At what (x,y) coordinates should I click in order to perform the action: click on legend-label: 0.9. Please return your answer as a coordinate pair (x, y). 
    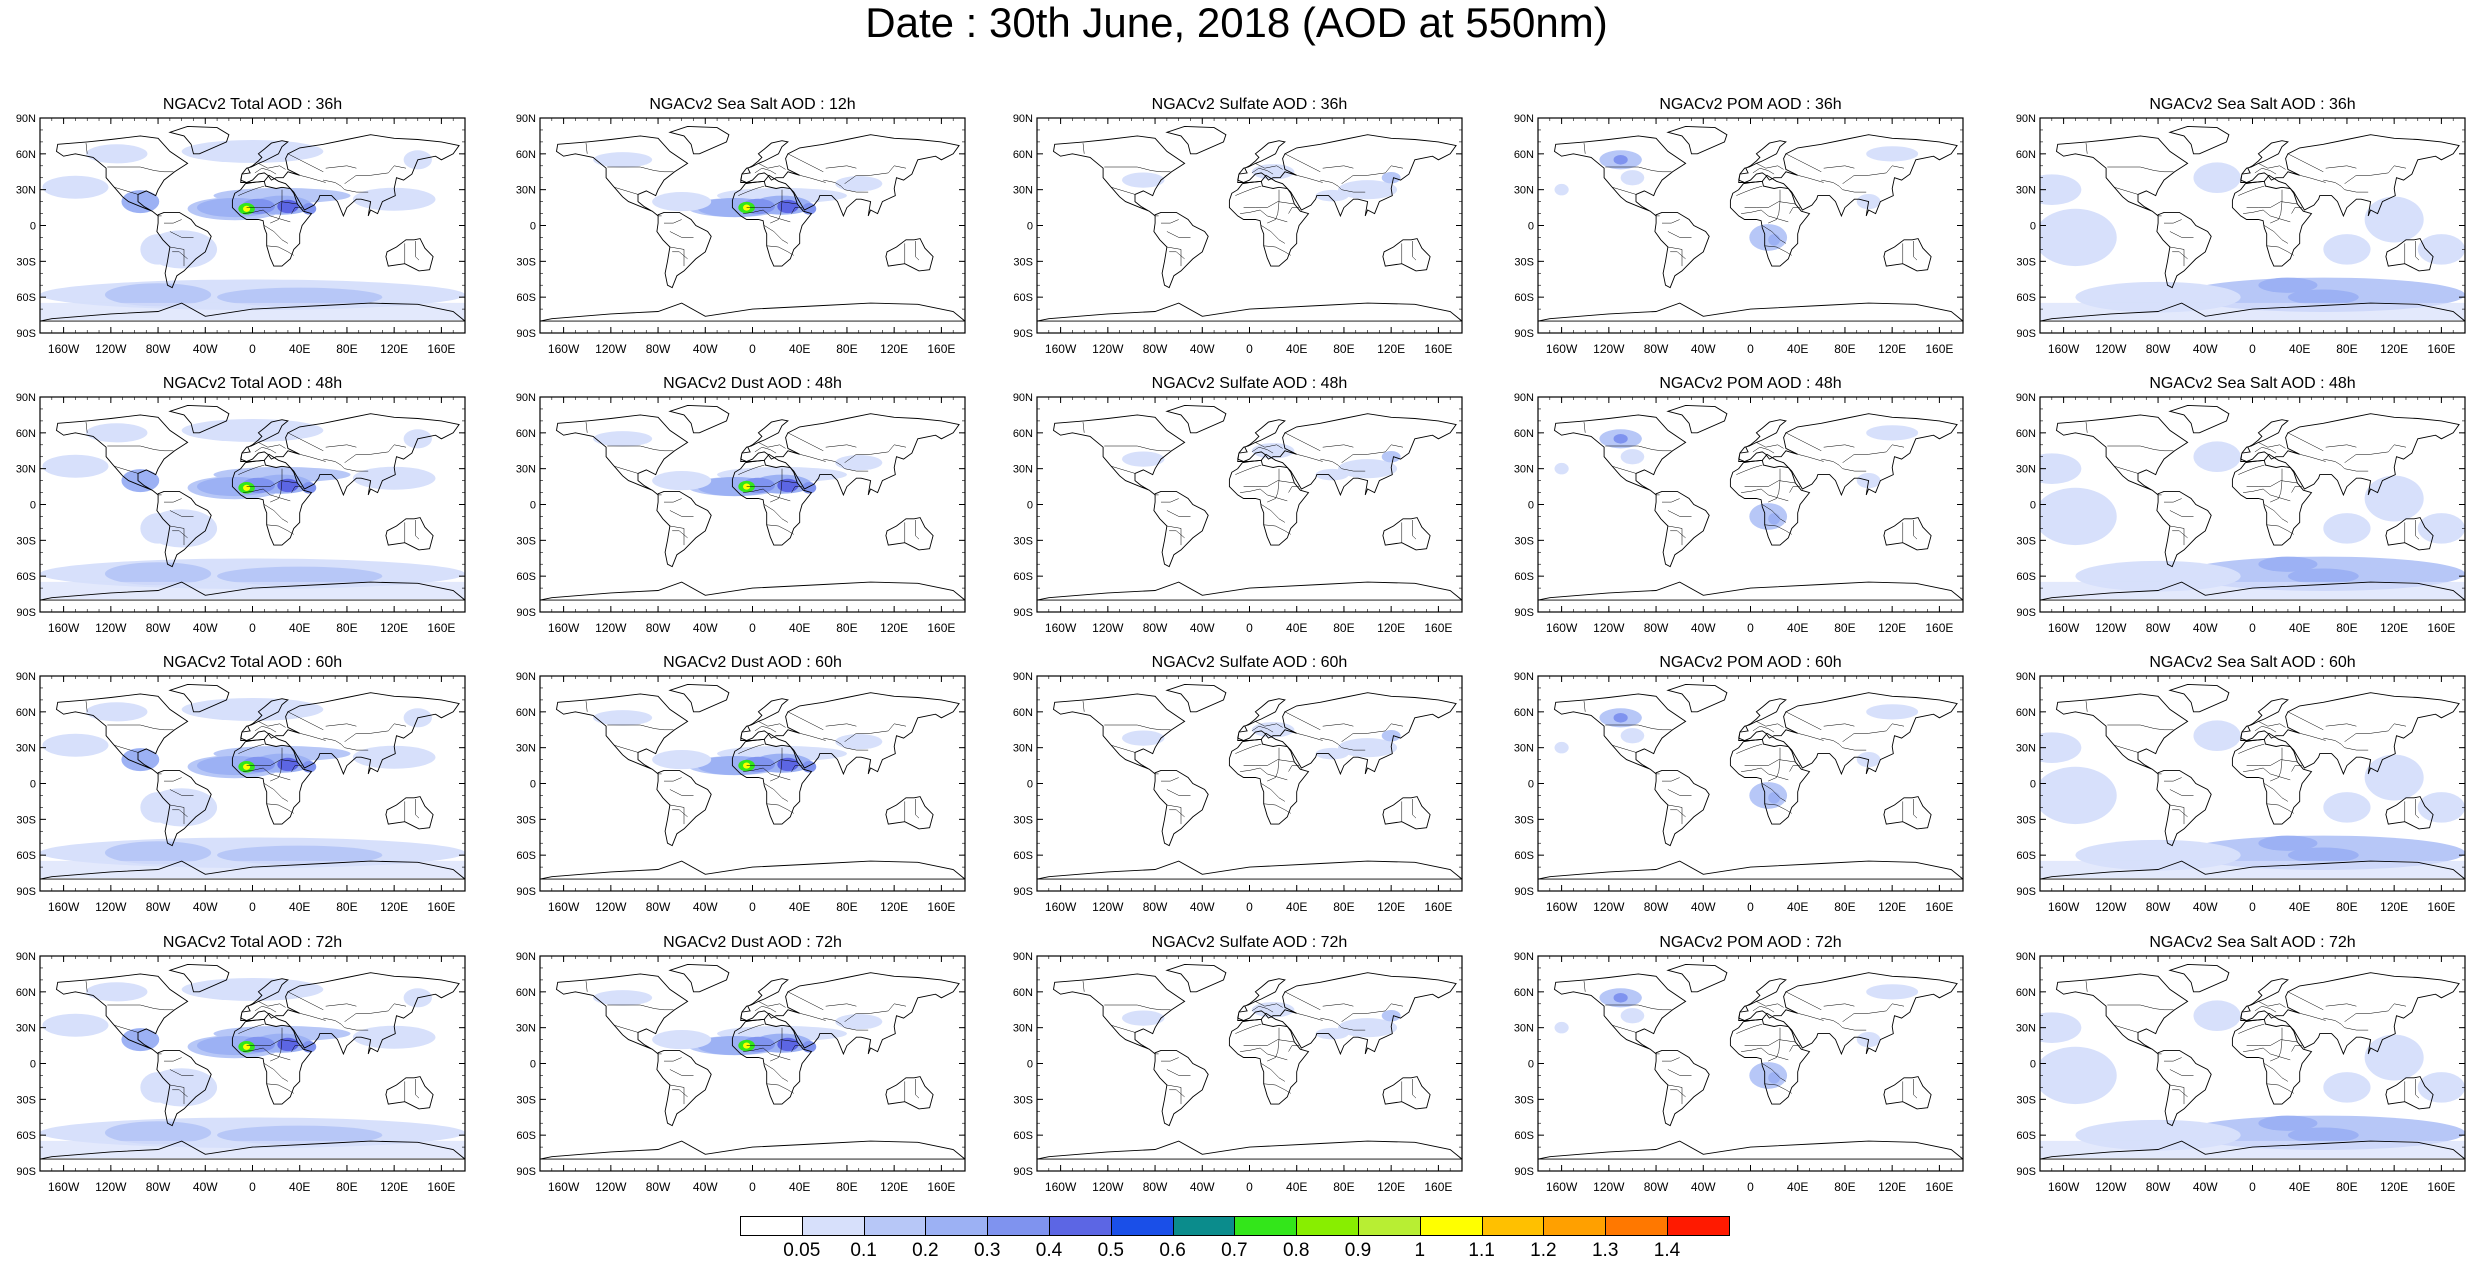
    Looking at the image, I should click on (1358, 1250).